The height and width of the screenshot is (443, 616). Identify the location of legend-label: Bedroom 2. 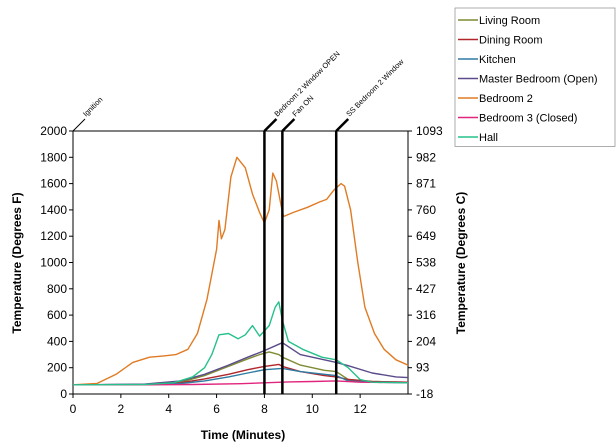
(506, 99).